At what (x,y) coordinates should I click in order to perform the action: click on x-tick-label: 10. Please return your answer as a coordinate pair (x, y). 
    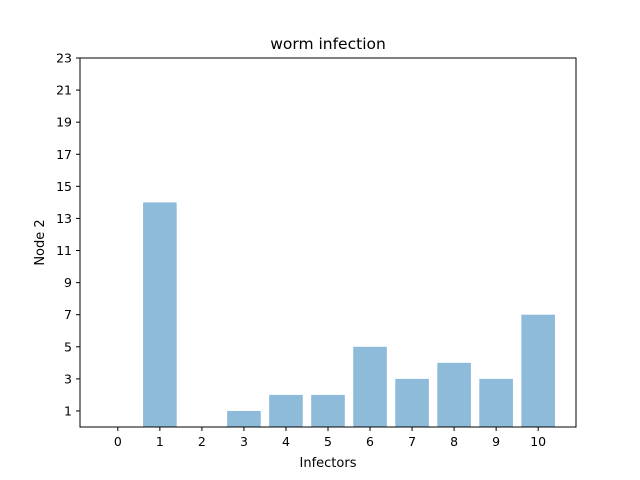
    Looking at the image, I should click on (538, 441).